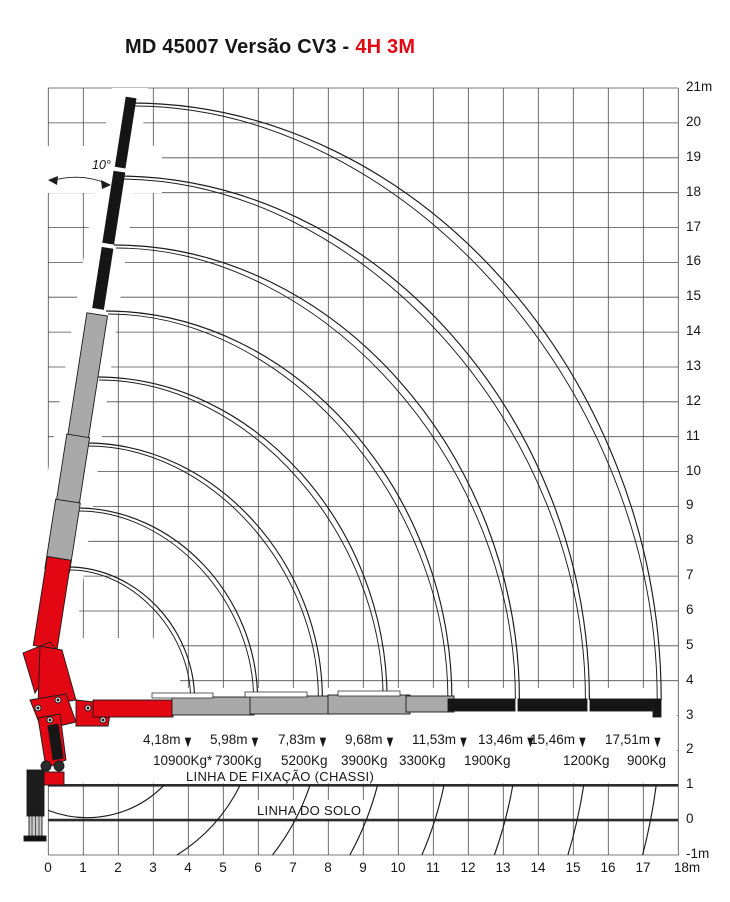 The image size is (730, 902). What do you see at coordinates (309, 810) in the screenshot?
I see `ground-line-label: LINHA DO SOLO` at bounding box center [309, 810].